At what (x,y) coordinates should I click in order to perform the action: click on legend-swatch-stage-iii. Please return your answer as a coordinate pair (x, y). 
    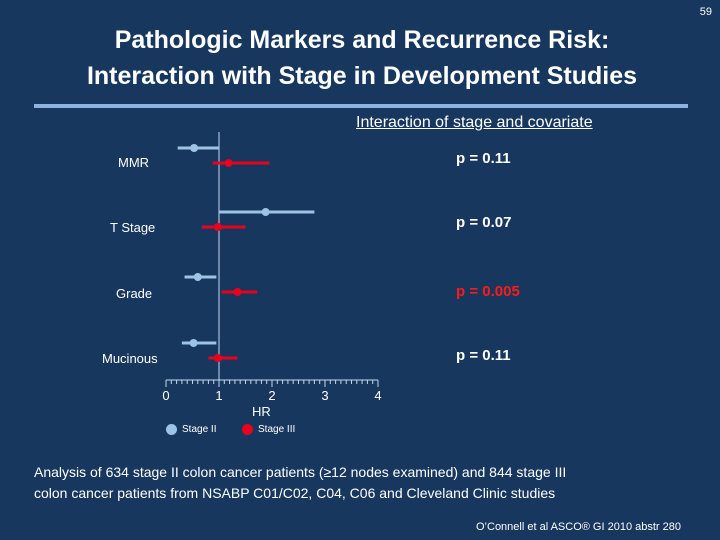
    Looking at the image, I should click on (247, 429).